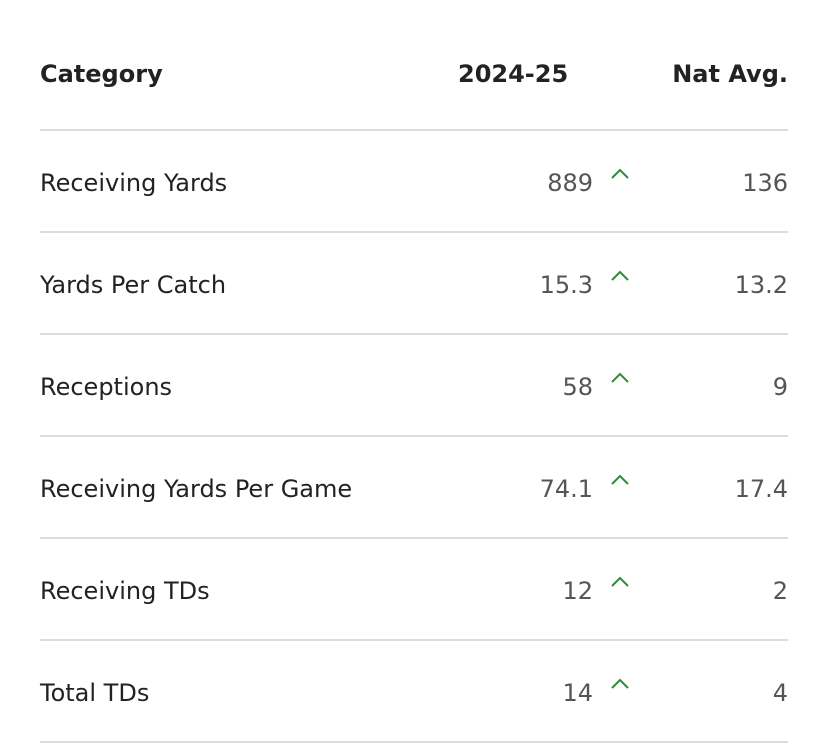 This screenshot has width=828, height=753. What do you see at coordinates (577, 693) in the screenshot?
I see `row-season-value: 14` at bounding box center [577, 693].